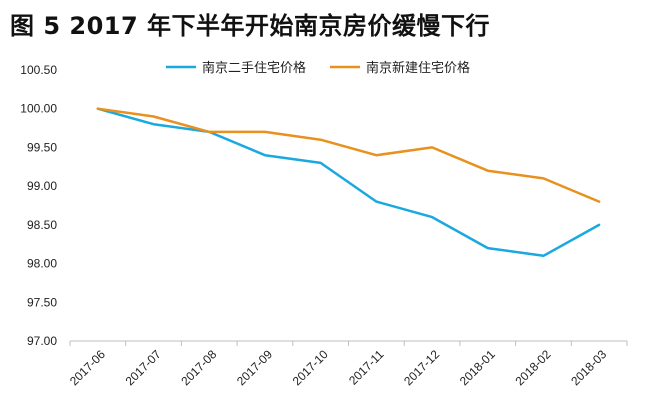 This screenshot has height=409, width=653. I want to click on legend-label-1: 南京二手住宅价格, so click(254, 68).